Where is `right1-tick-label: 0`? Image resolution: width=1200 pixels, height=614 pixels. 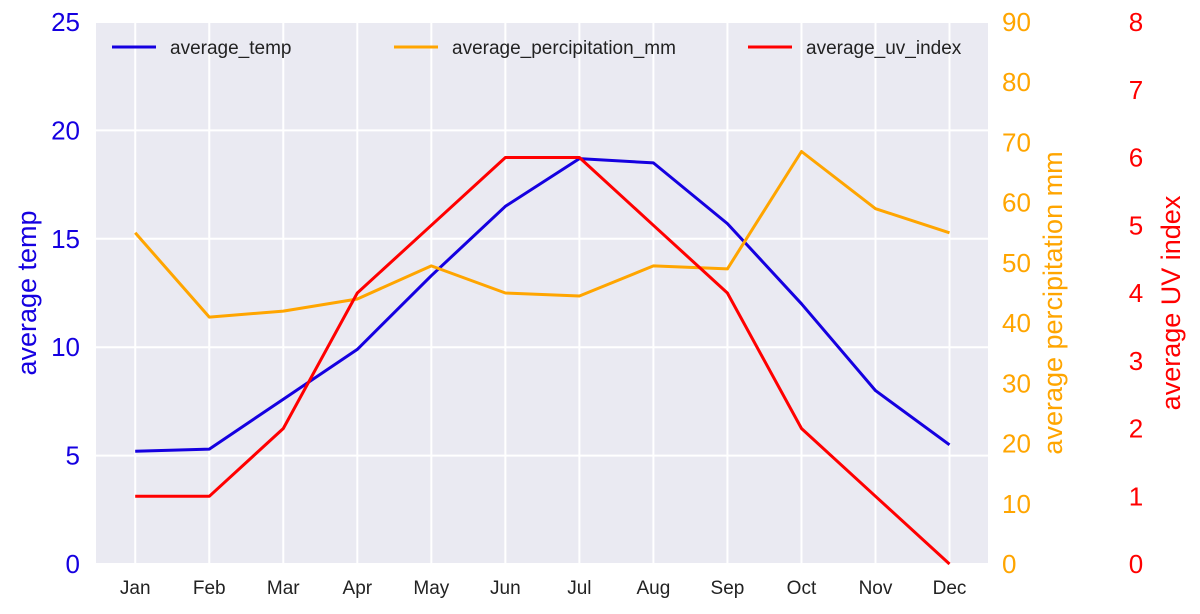 right1-tick-label: 0 is located at coordinates (1009, 564).